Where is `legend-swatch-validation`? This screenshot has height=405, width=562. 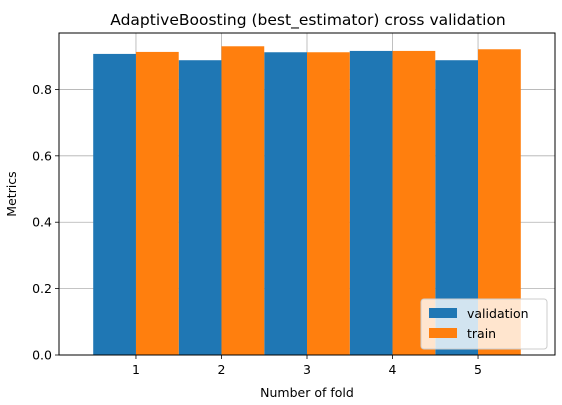 legend-swatch-validation is located at coordinates (443, 313).